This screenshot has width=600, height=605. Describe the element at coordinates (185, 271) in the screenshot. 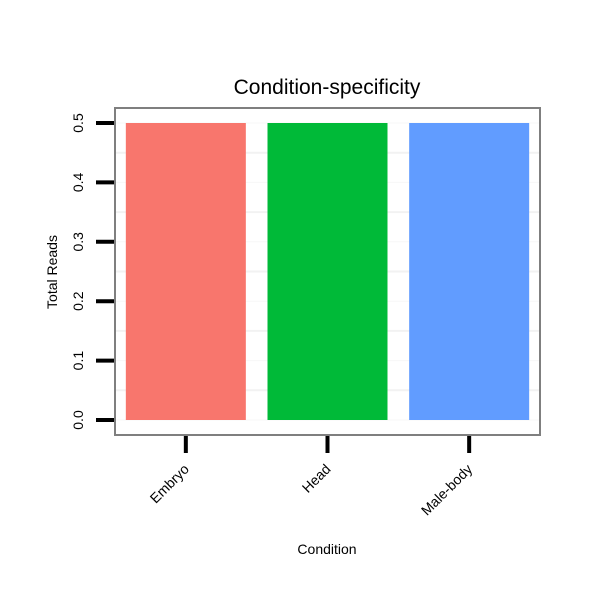

I see `bar-embryo` at that location.